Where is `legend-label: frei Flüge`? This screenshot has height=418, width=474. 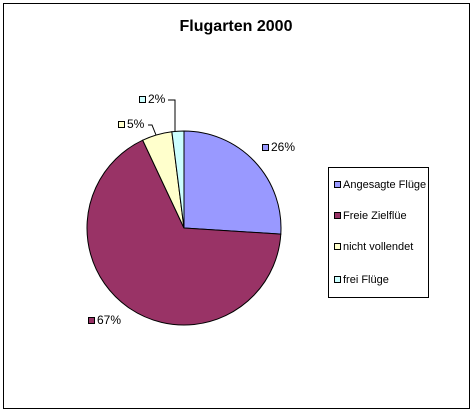
legend-label: frei Flüge is located at coordinates (366, 280).